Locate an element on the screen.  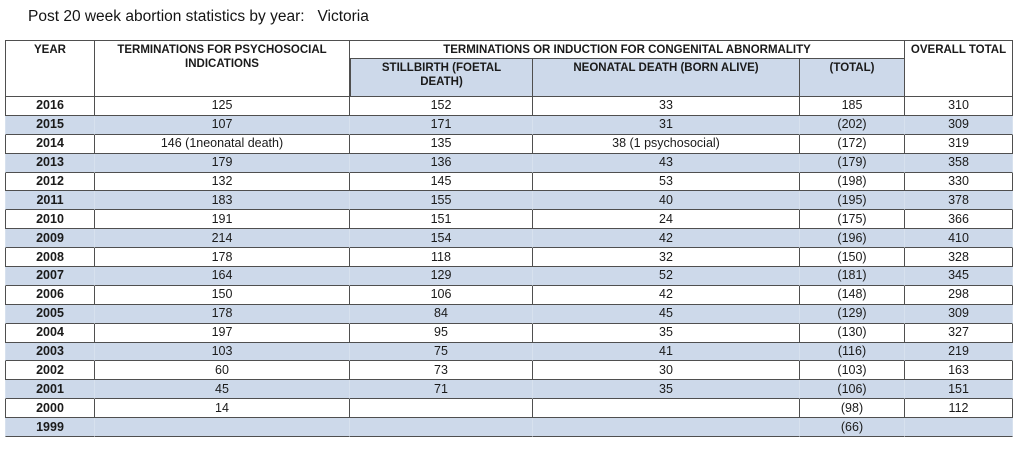
table-row: 2001 45 71 35 (106) 151 is located at coordinates (509, 390).